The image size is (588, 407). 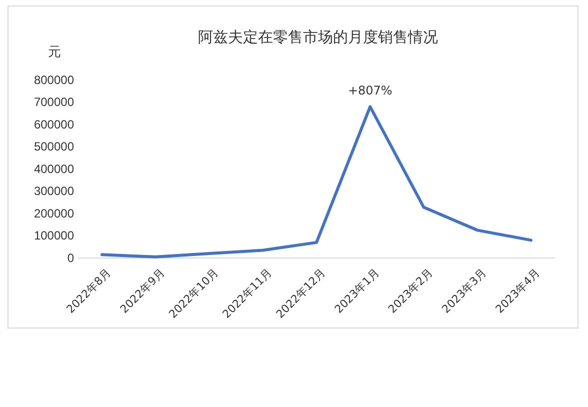 What do you see at coordinates (318, 37) in the screenshot?
I see `chart-title: 阿兹夫定在零售市场的月度销售情况` at bounding box center [318, 37].